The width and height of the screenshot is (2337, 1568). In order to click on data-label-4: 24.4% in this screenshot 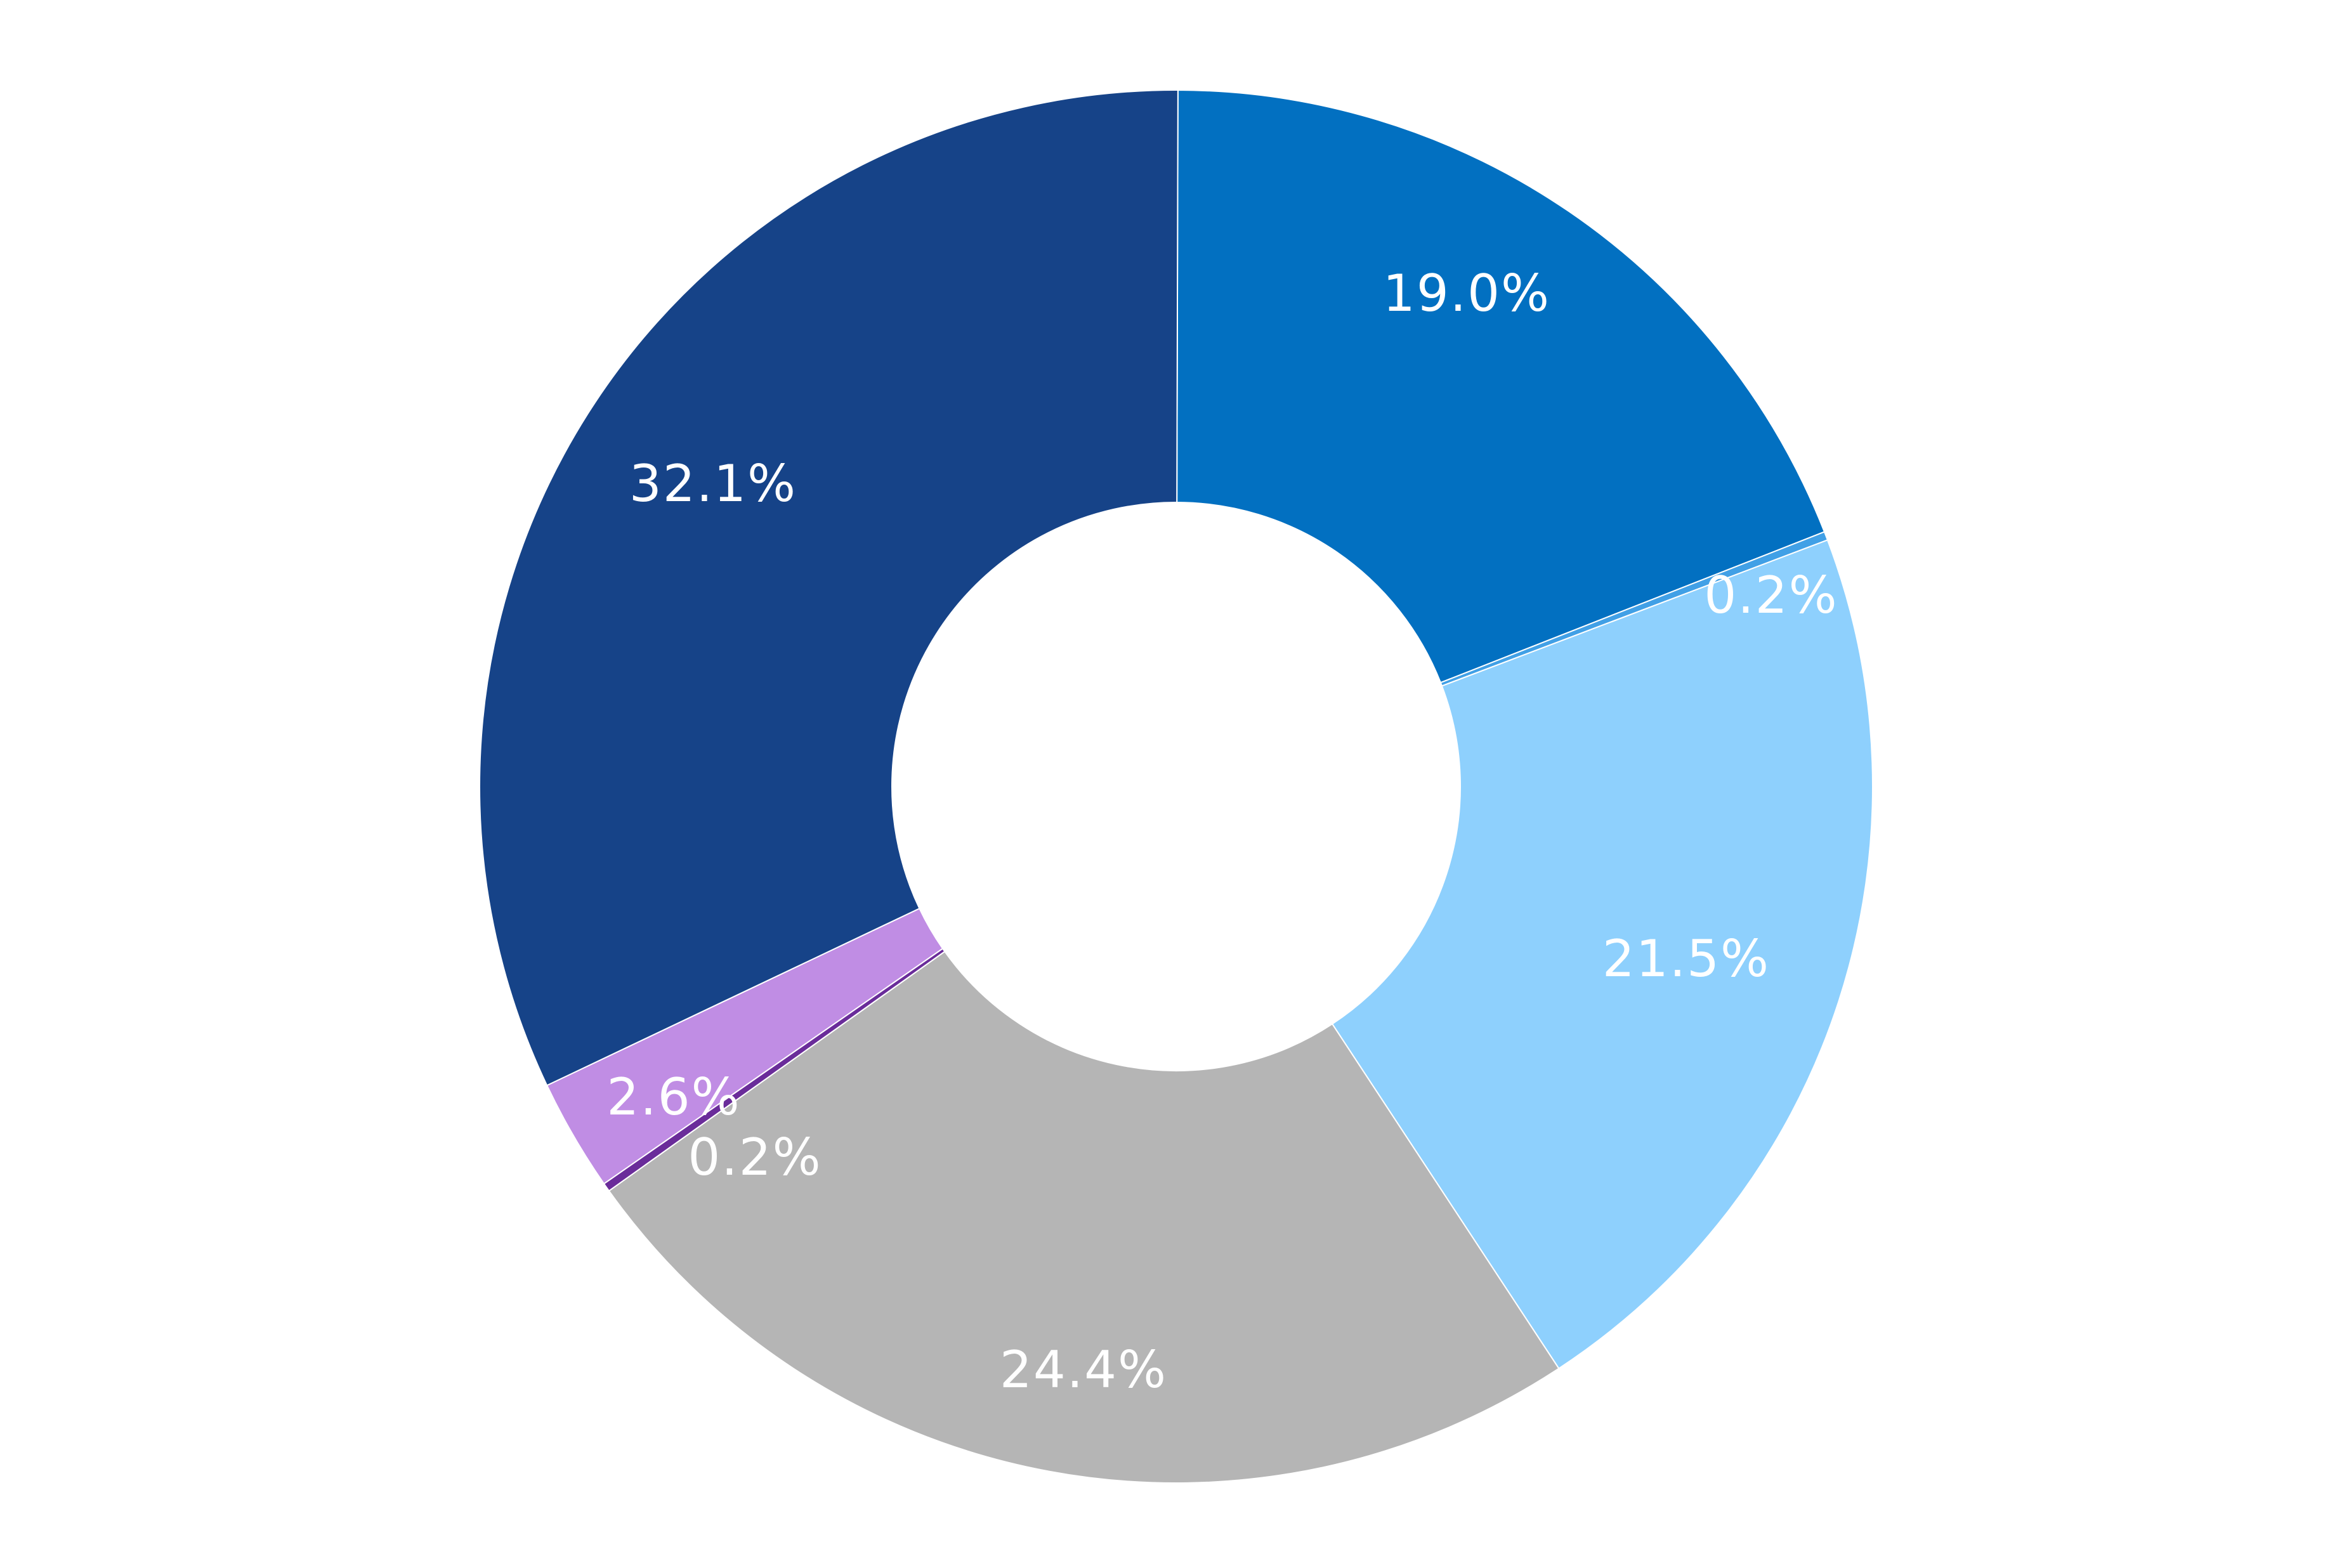, I will do `click(1083, 1369)`.